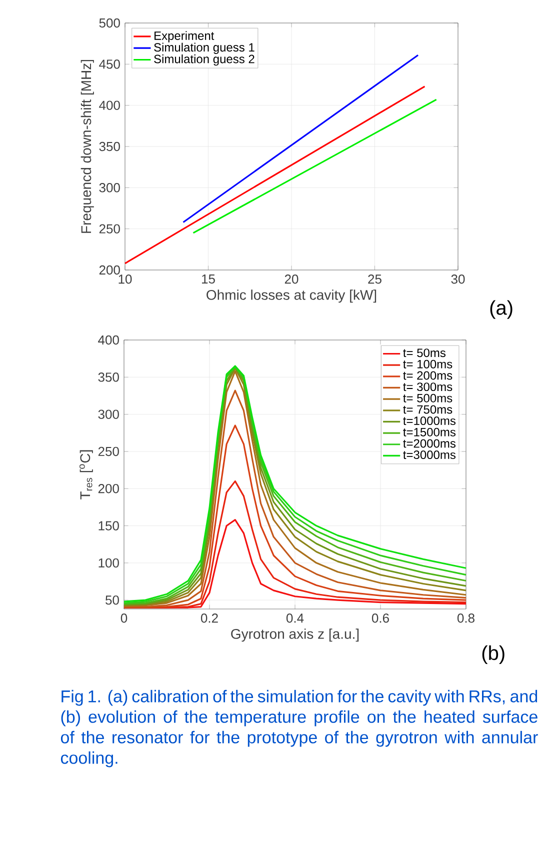 This screenshot has height=857, width=555. What do you see at coordinates (108, 525) in the screenshot?
I see `y-tick-label: 150` at bounding box center [108, 525].